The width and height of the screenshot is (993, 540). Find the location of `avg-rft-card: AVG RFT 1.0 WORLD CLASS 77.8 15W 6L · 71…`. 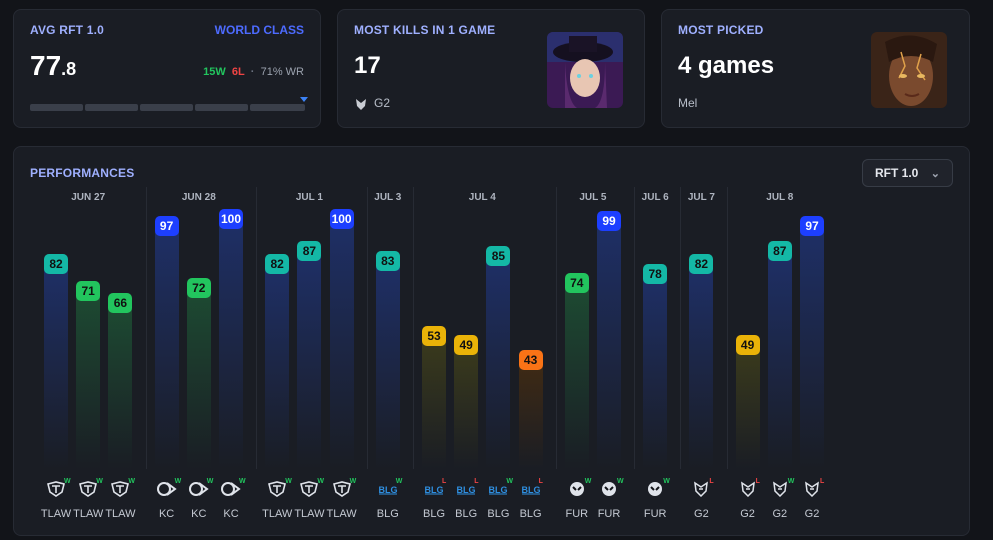

avg-rft-card: AVG RFT 1.0 WORLD CLASS 77.8 15W 6L · 71… is located at coordinates (167, 68).